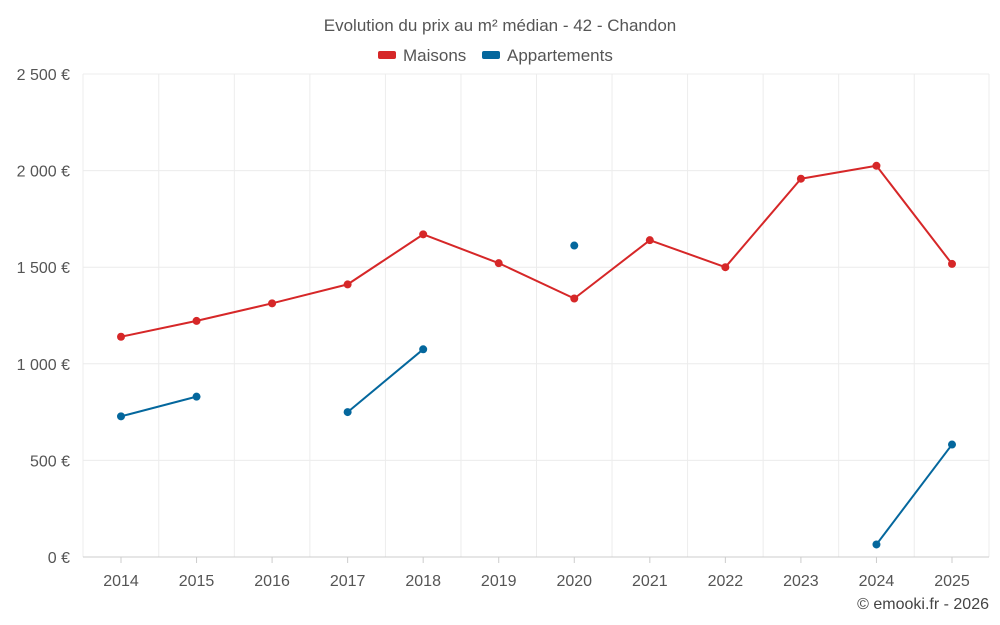 This screenshot has height=625, width=1000. I want to click on data-point-maisons-2023, so click(800, 178).